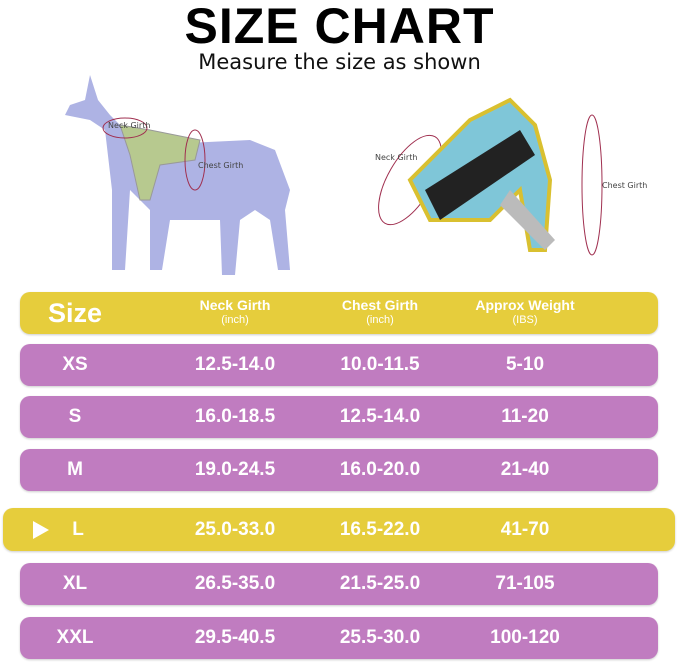  What do you see at coordinates (380, 529) in the screenshot?
I see `chest-cell: 16.5-22.0` at bounding box center [380, 529].